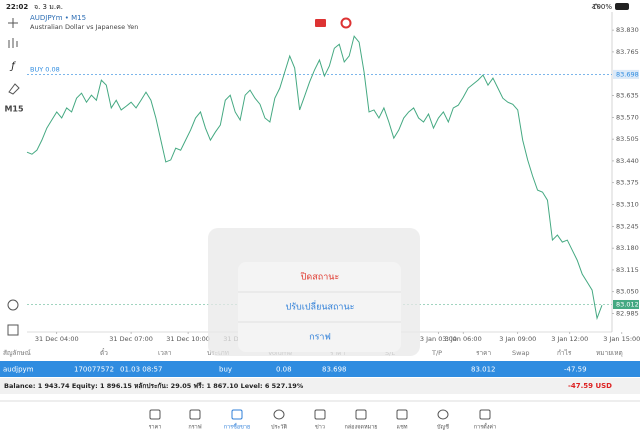  What do you see at coordinates (165, 353) in the screenshot?
I see `column-header: เวลา` at bounding box center [165, 353].